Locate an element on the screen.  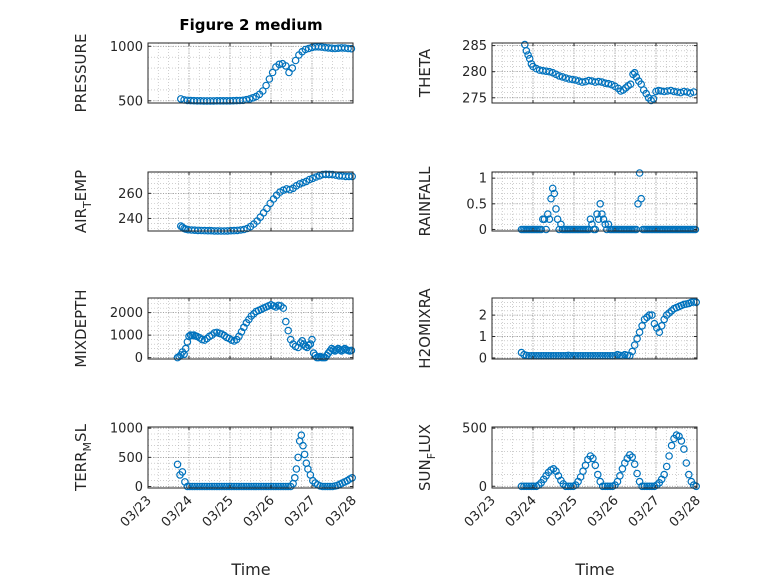
y-axis-label: H2OMIXRA is located at coordinates (425, 328).